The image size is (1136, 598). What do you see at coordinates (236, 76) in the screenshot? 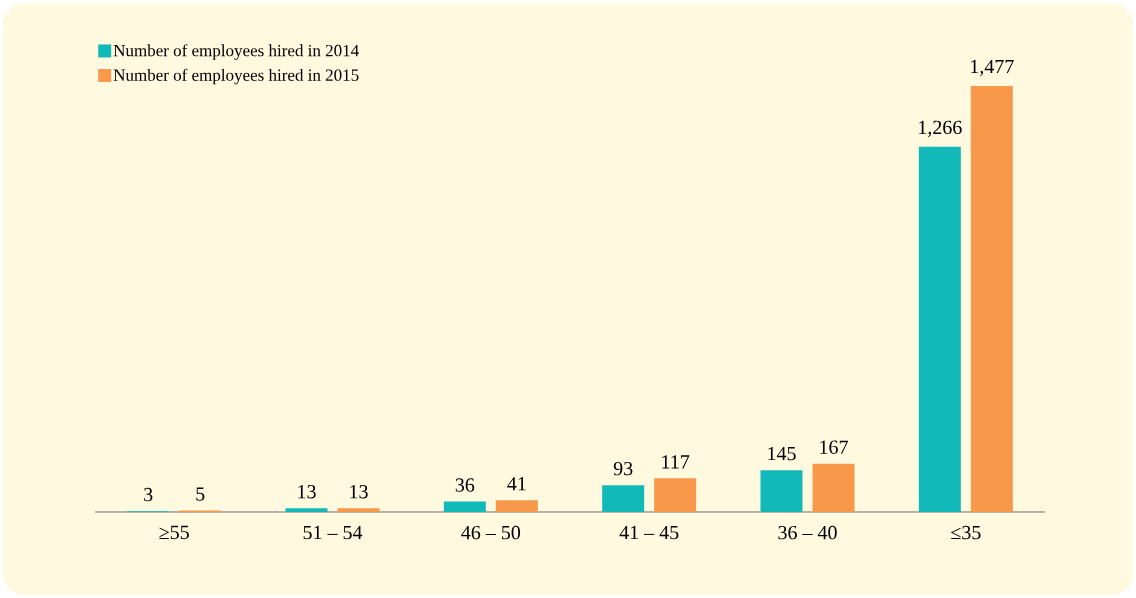
I see `legend-label: Number of employees hired in 2015` at bounding box center [236, 76].